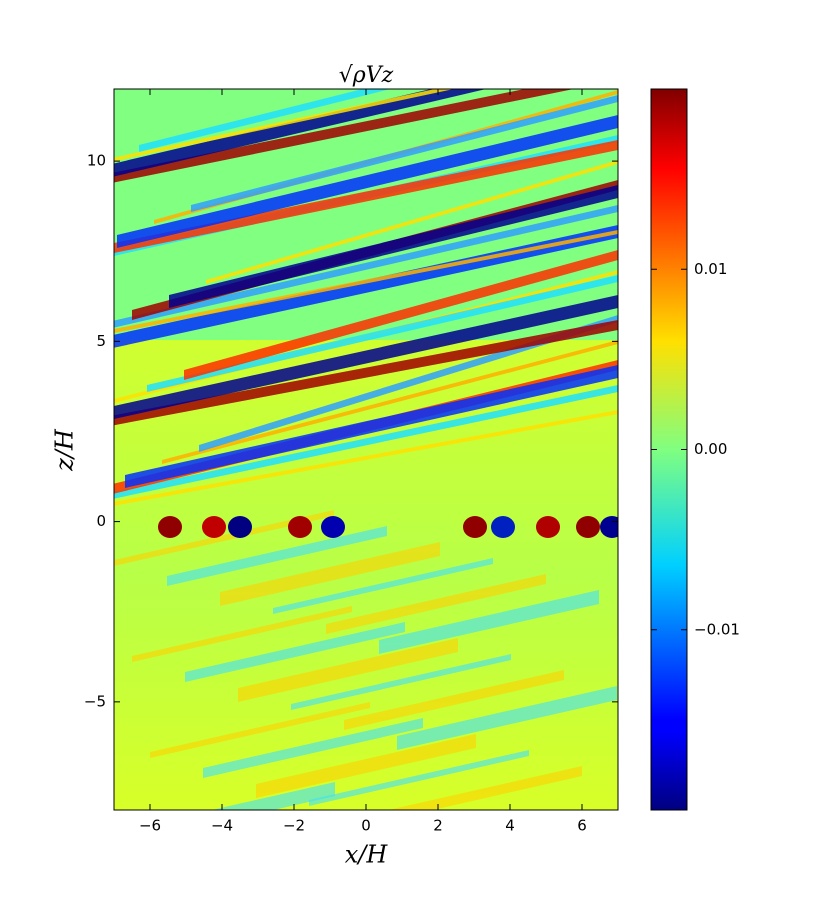  I want to click on colorbar-tick-label: 0.00, so click(710, 449).